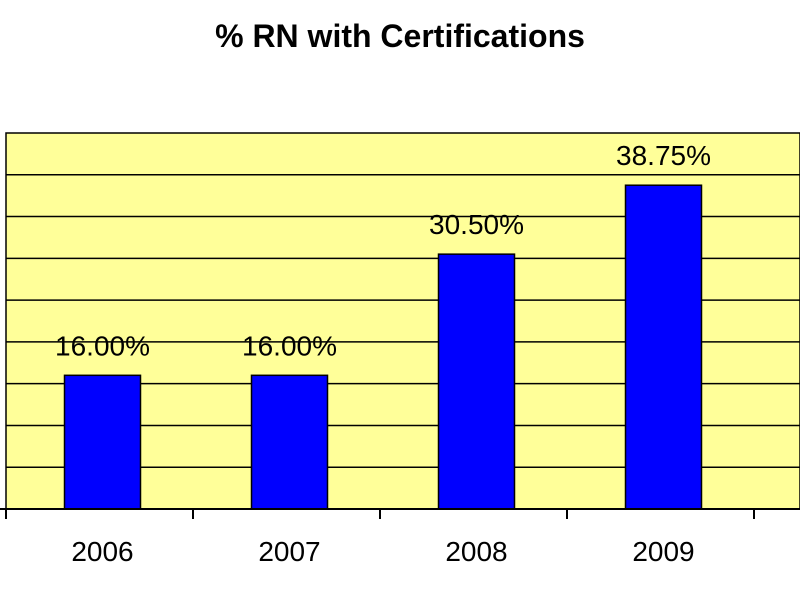  What do you see at coordinates (400, 36) in the screenshot?
I see `chart-title: % RN with Certifications` at bounding box center [400, 36].